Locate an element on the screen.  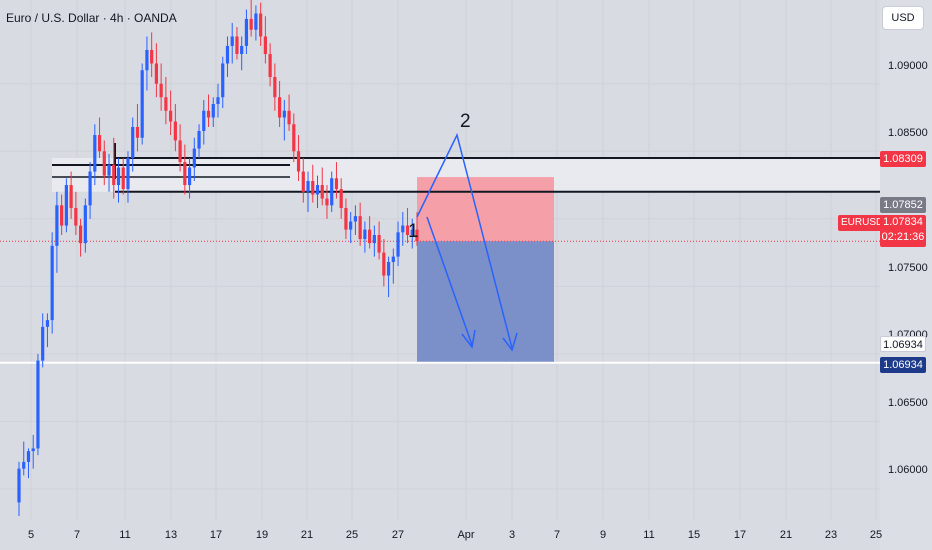
time-tick: 21 is located at coordinates (307, 535).